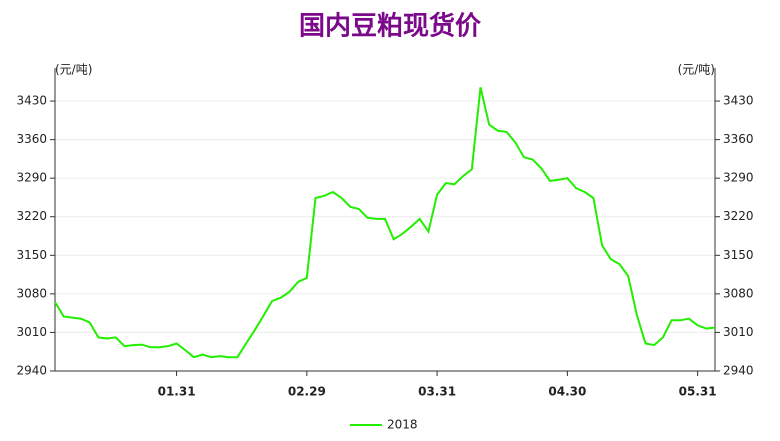 Image resolution: width=780 pixels, height=441 pixels. What do you see at coordinates (738, 139) in the screenshot?
I see `y2-tick-label: 3360` at bounding box center [738, 139].